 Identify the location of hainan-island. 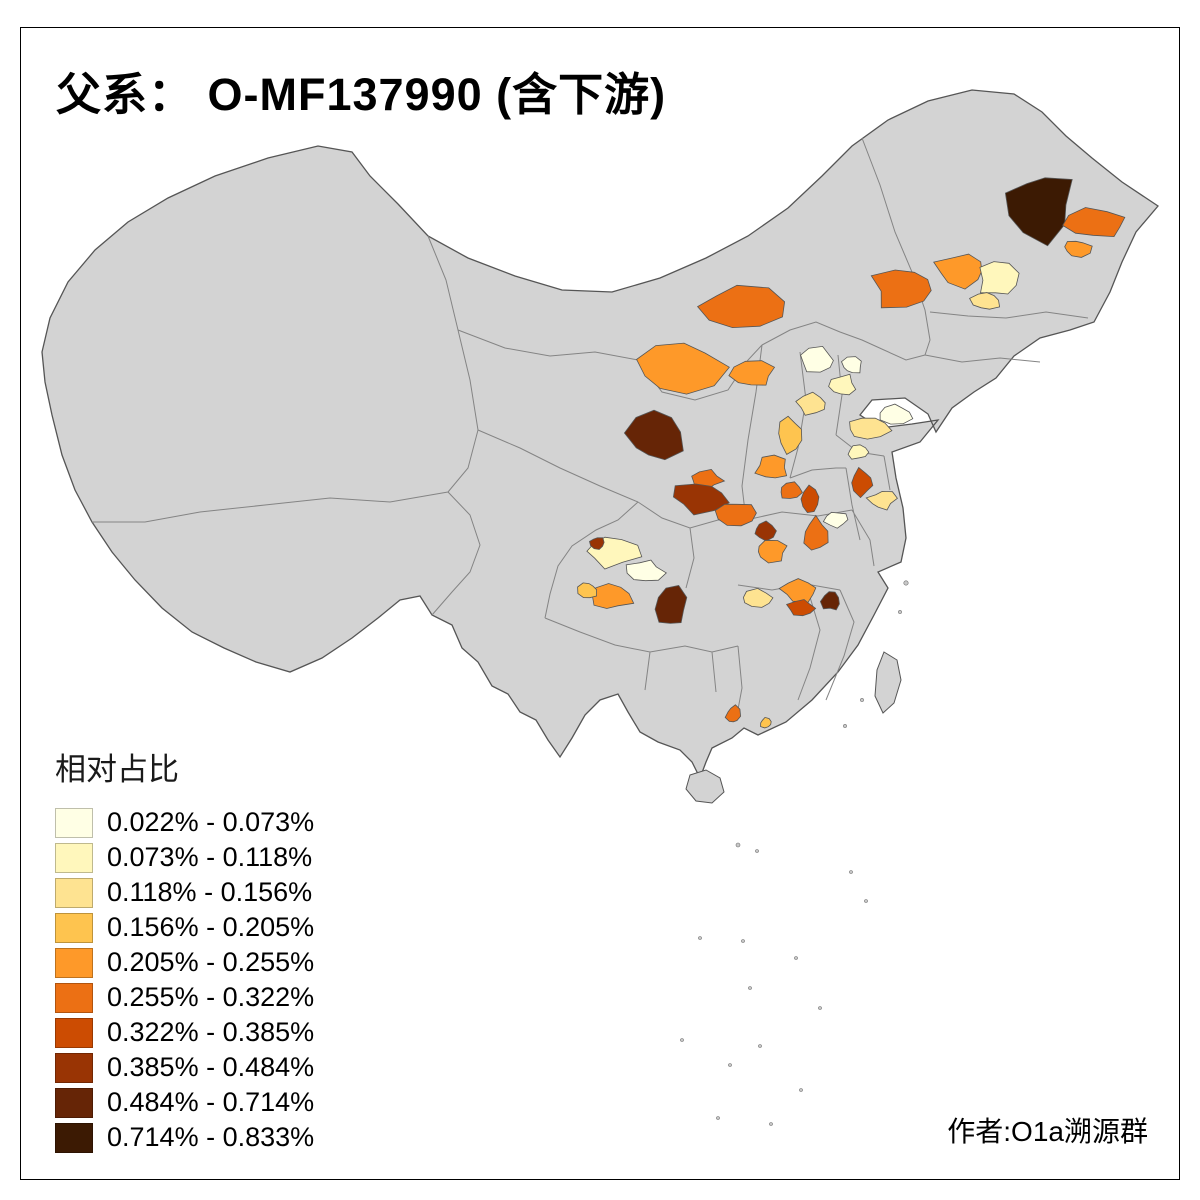
(705, 786).